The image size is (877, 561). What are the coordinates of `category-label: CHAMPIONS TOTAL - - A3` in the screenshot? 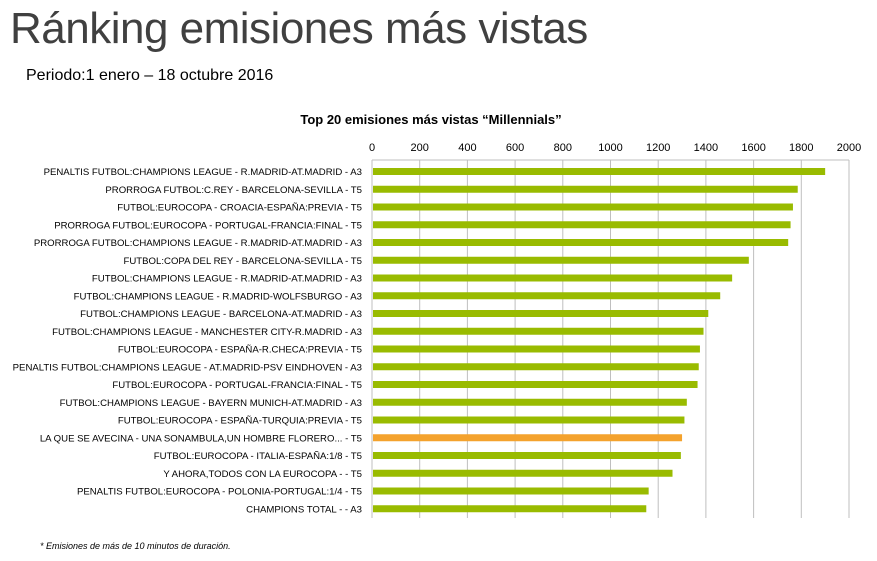 It's located at (304, 509).